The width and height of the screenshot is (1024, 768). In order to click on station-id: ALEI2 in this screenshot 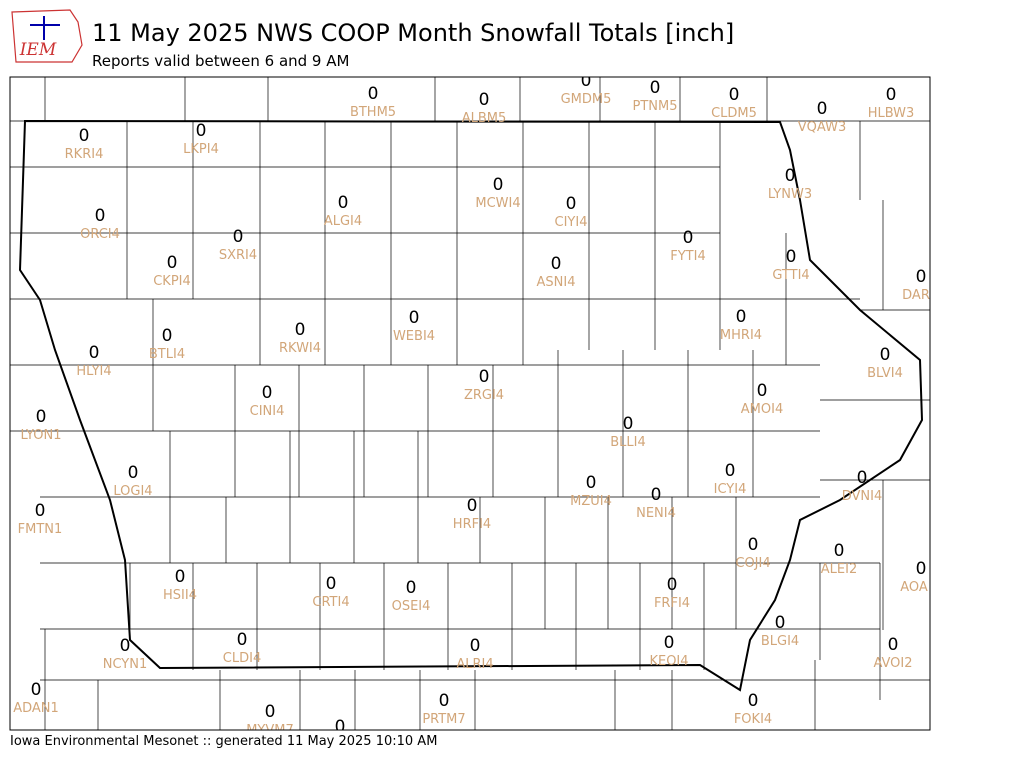, I will do `click(839, 569)`.